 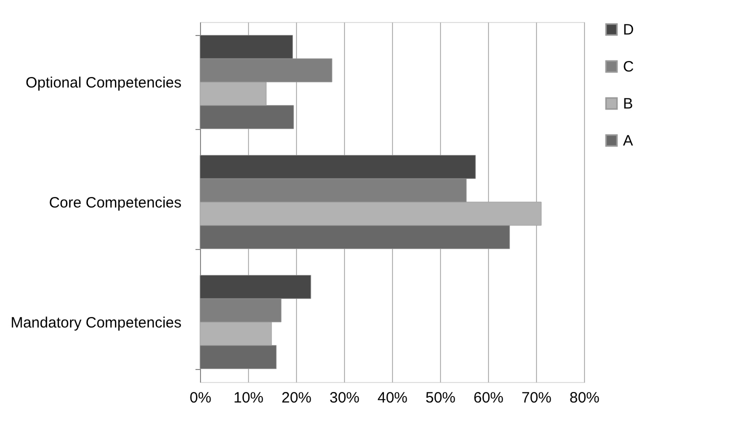 I want to click on x-tick-label: 40%, so click(x=392, y=398).